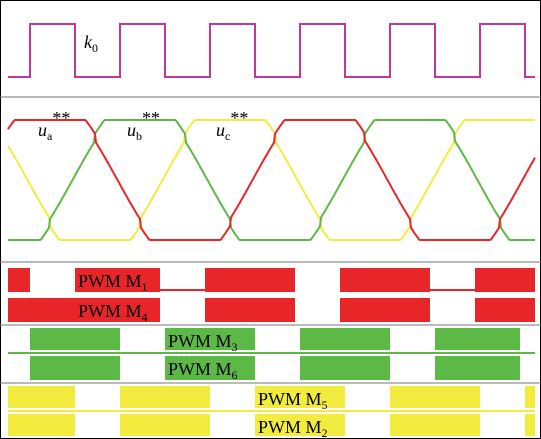  What do you see at coordinates (271, 50) in the screenshot?
I see `k0-wave` at bounding box center [271, 50].